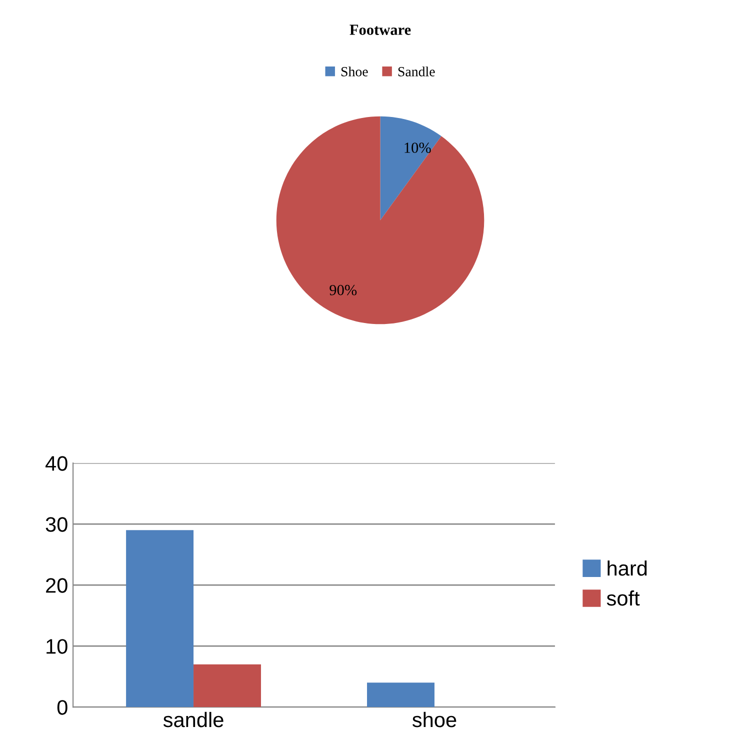  What do you see at coordinates (57, 585) in the screenshot?
I see `y-tick-label: 20` at bounding box center [57, 585].